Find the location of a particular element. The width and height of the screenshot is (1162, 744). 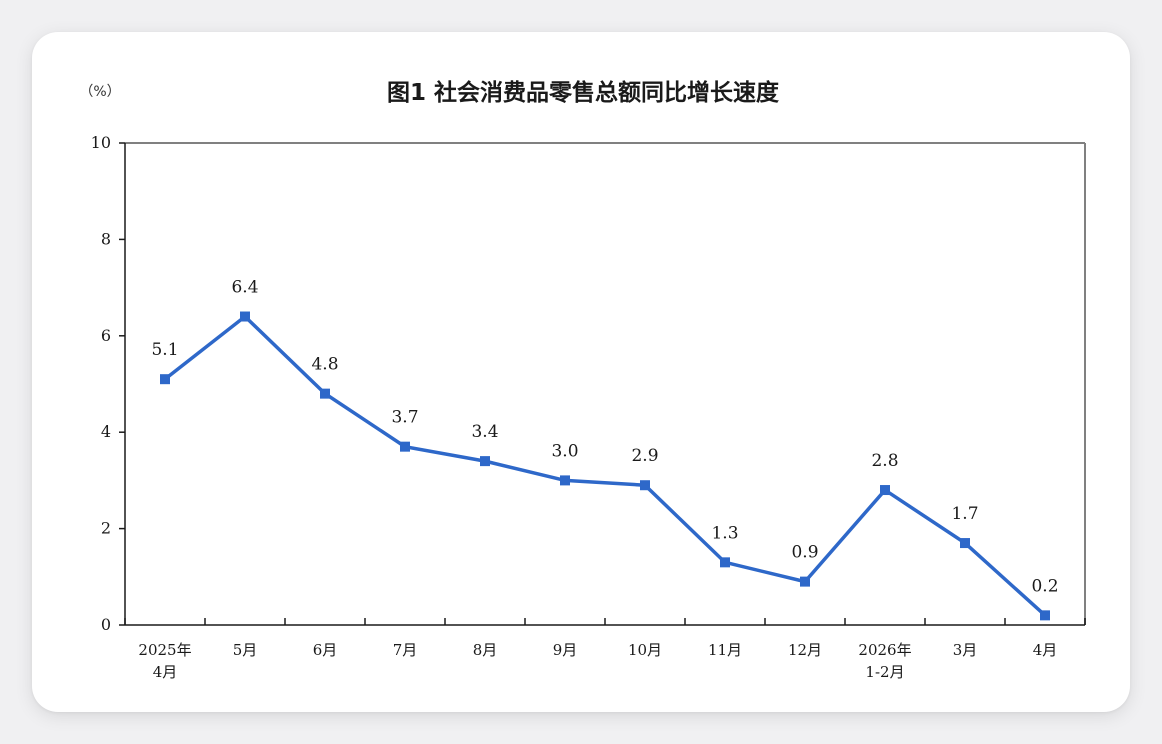

x-tick-label: 9月 is located at coordinates (565, 650).